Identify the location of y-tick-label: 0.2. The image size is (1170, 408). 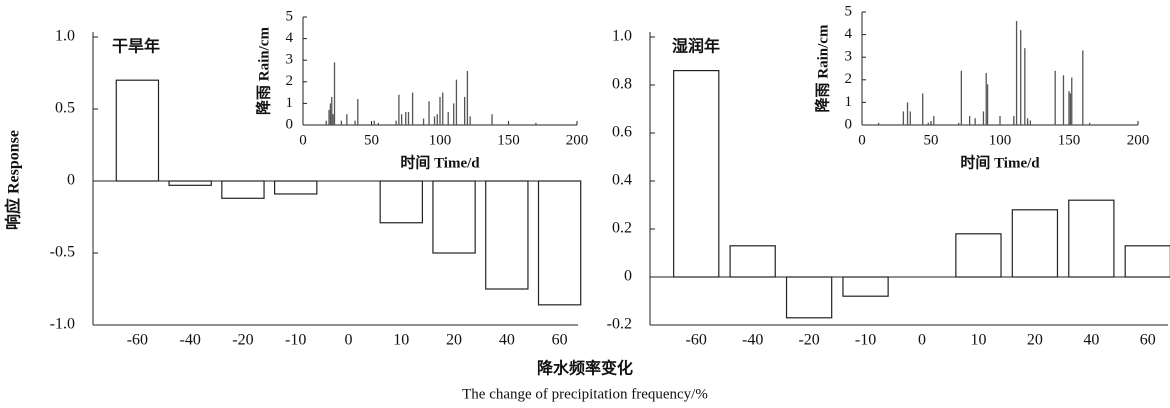
(622, 228).